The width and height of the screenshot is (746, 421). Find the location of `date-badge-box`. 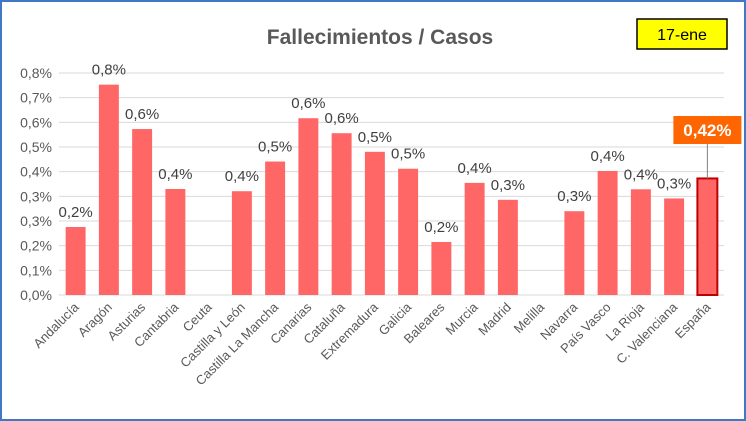

date-badge-box is located at coordinates (682, 34).